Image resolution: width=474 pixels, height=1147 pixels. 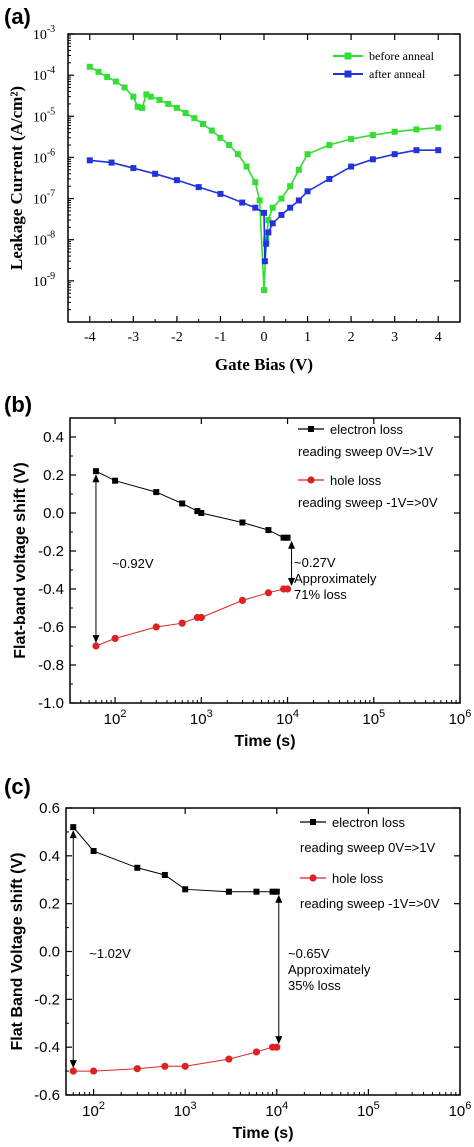 I want to click on y-tick-label: -1.0, so click(x=51, y=703).